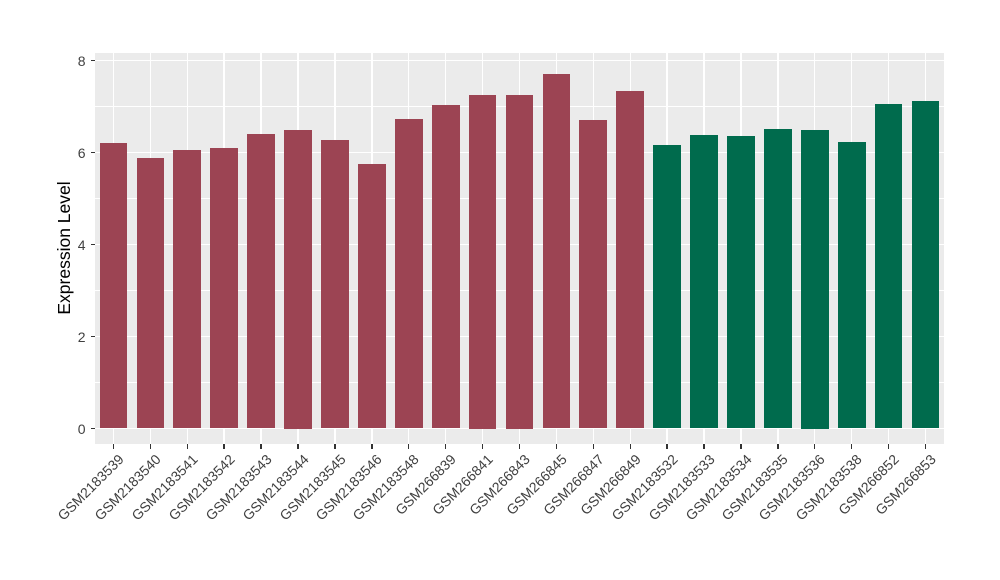  Describe the element at coordinates (519, 262) in the screenshot. I see `bar-GSM266843` at that location.